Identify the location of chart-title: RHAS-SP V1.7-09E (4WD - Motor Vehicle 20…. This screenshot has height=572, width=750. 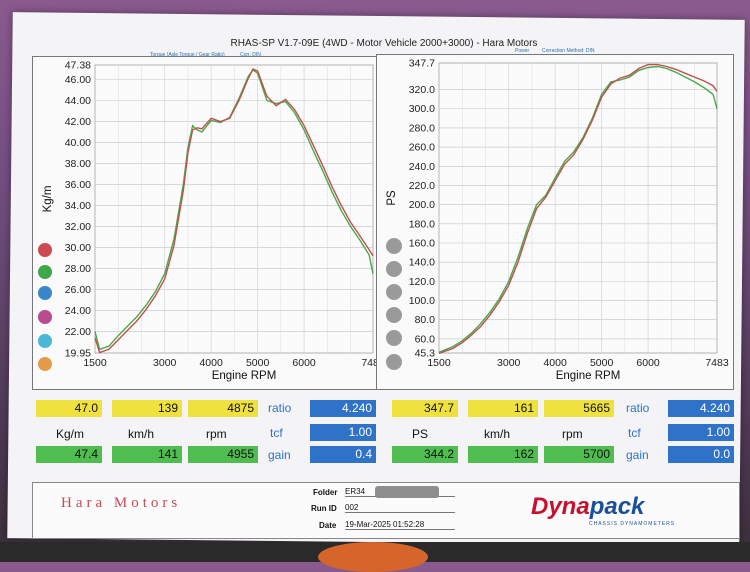
(384, 43).